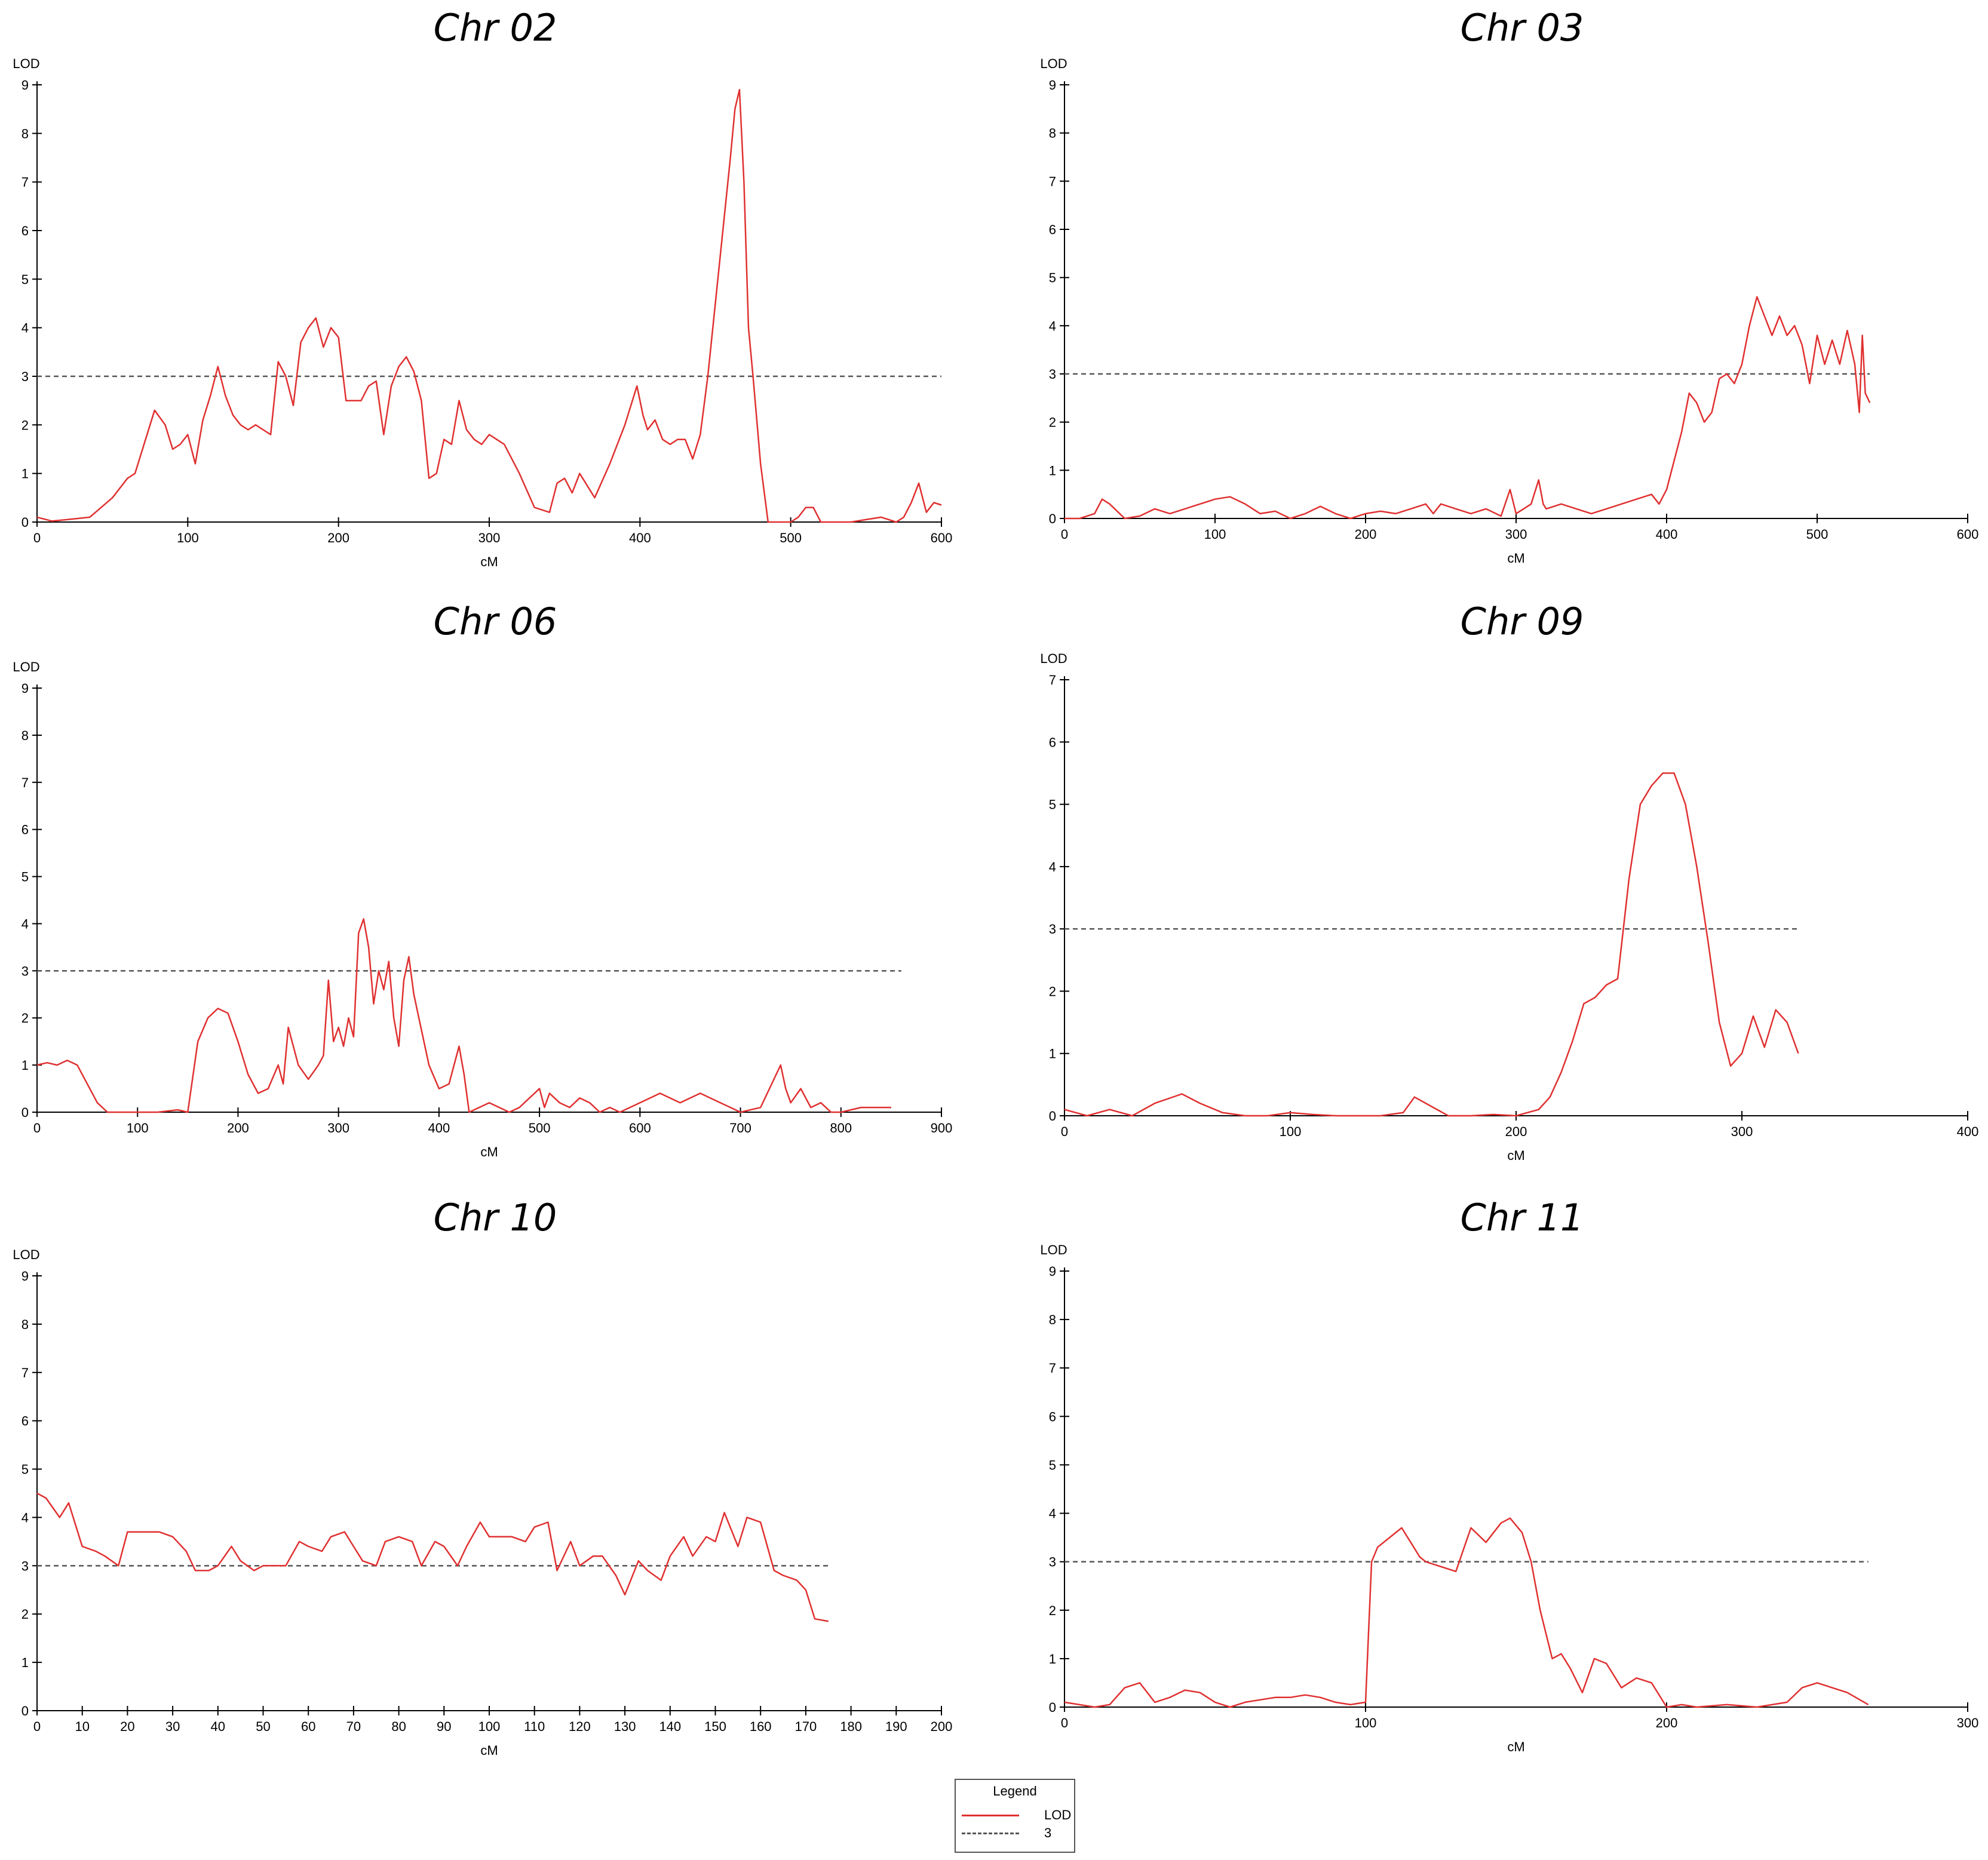 This screenshot has height=1860, width=1988. I want to click on legend: Legend LOD 3, so click(1015, 1816).